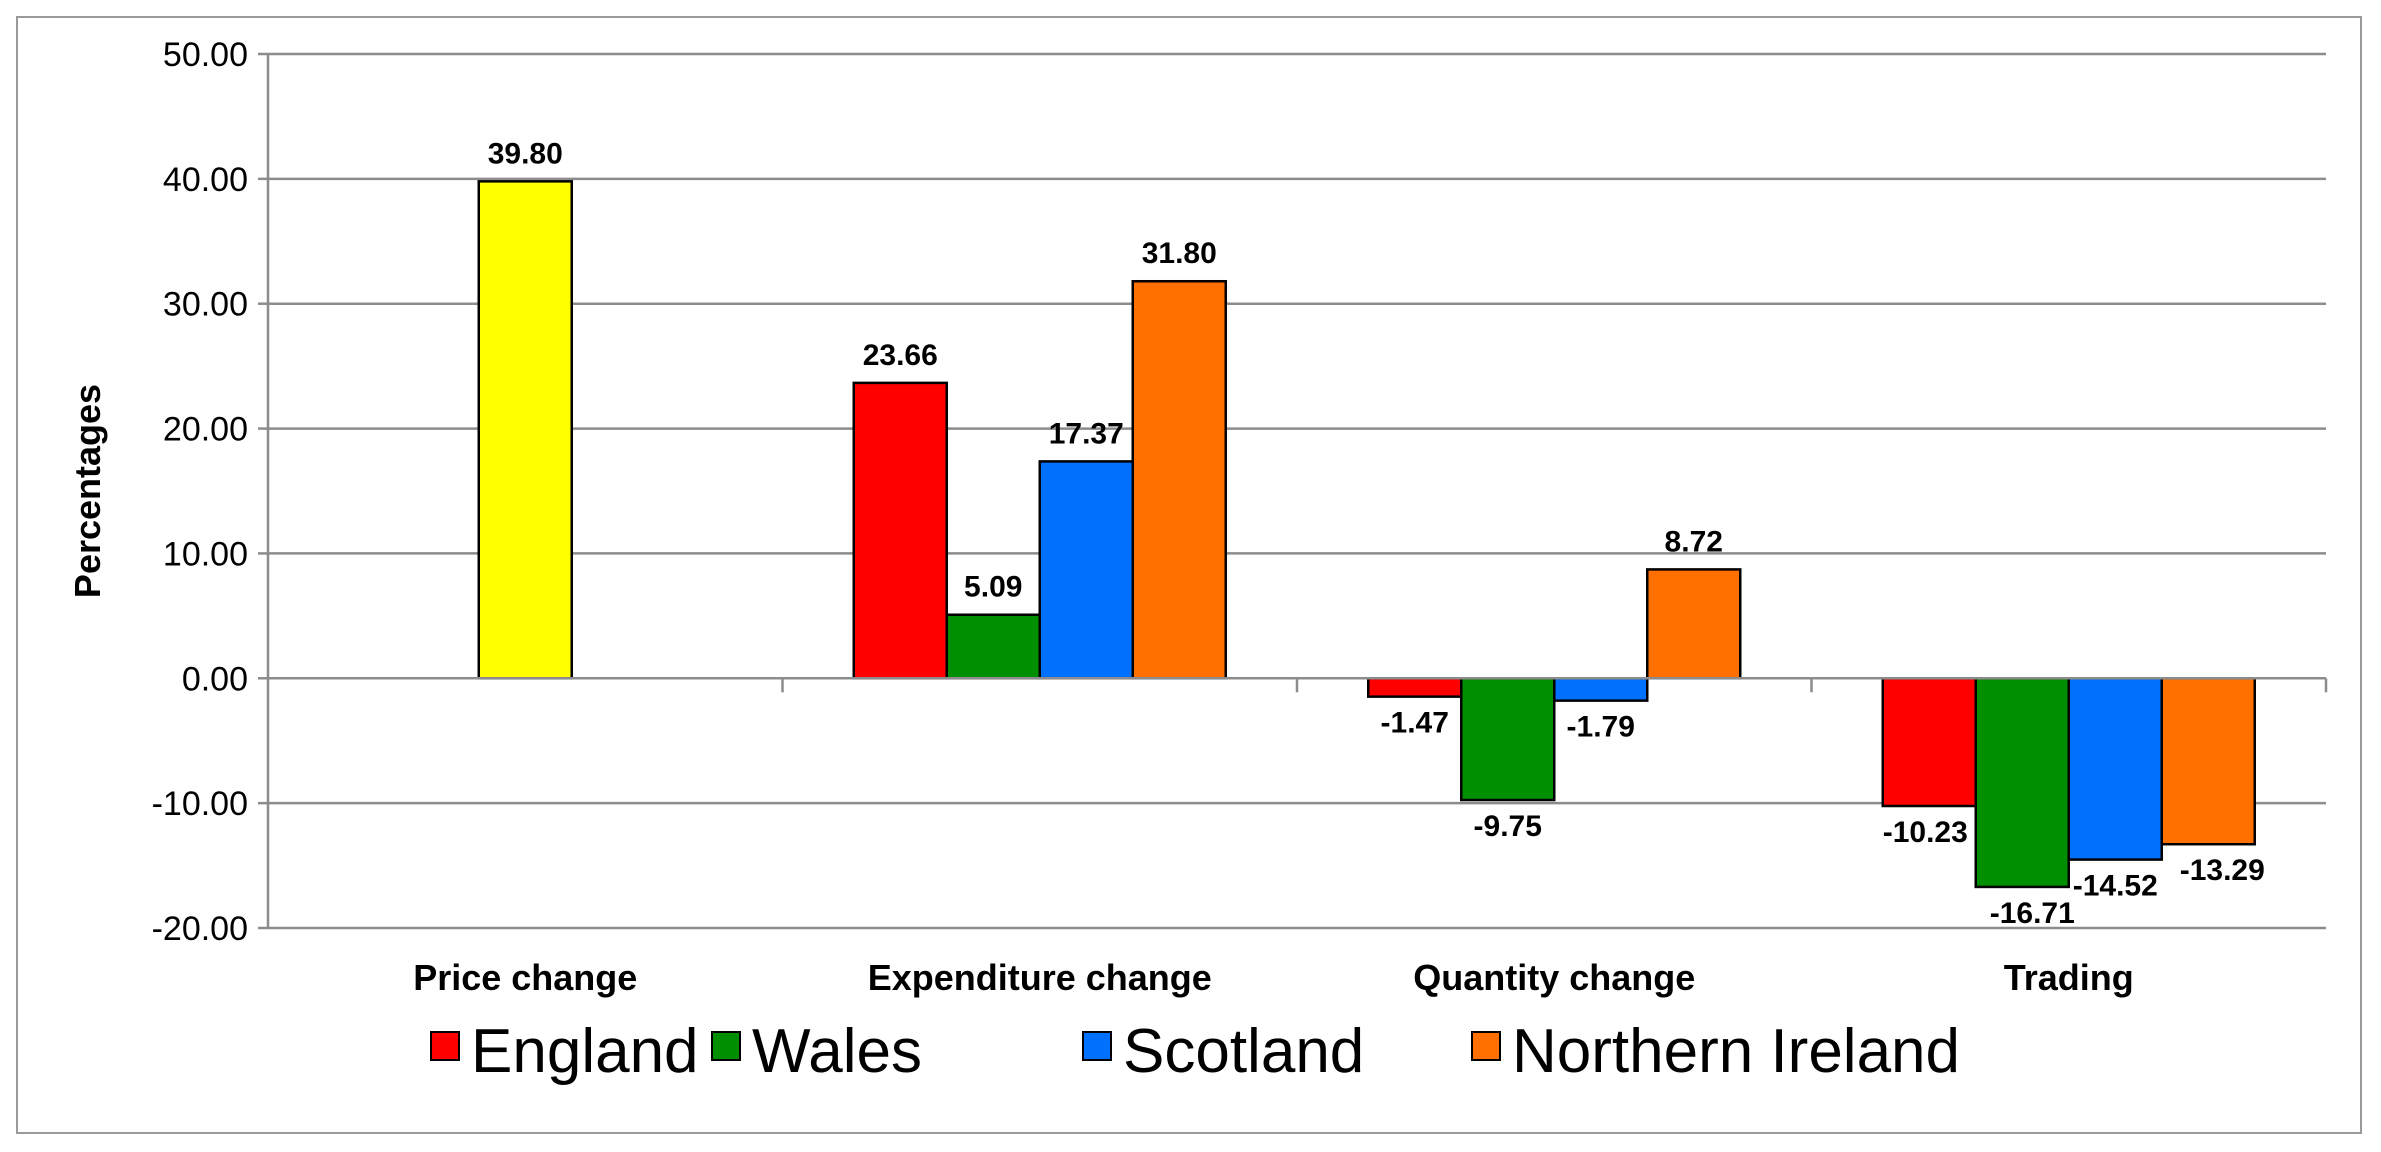 The image size is (2381, 1152). I want to click on data-label: 17.37, so click(1086, 433).